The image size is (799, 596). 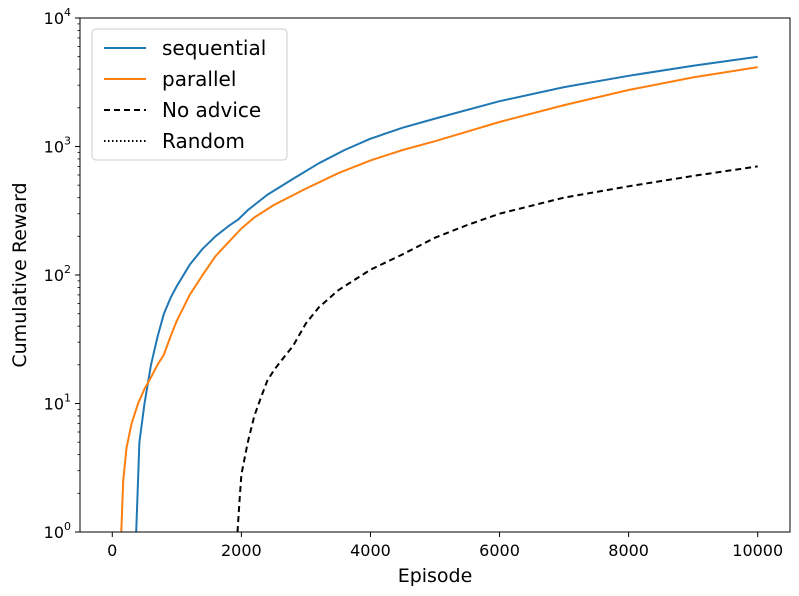 I want to click on y-ticks: 10⁰ 10¹ 10² 10³ 10⁴, so click(x=62, y=274).